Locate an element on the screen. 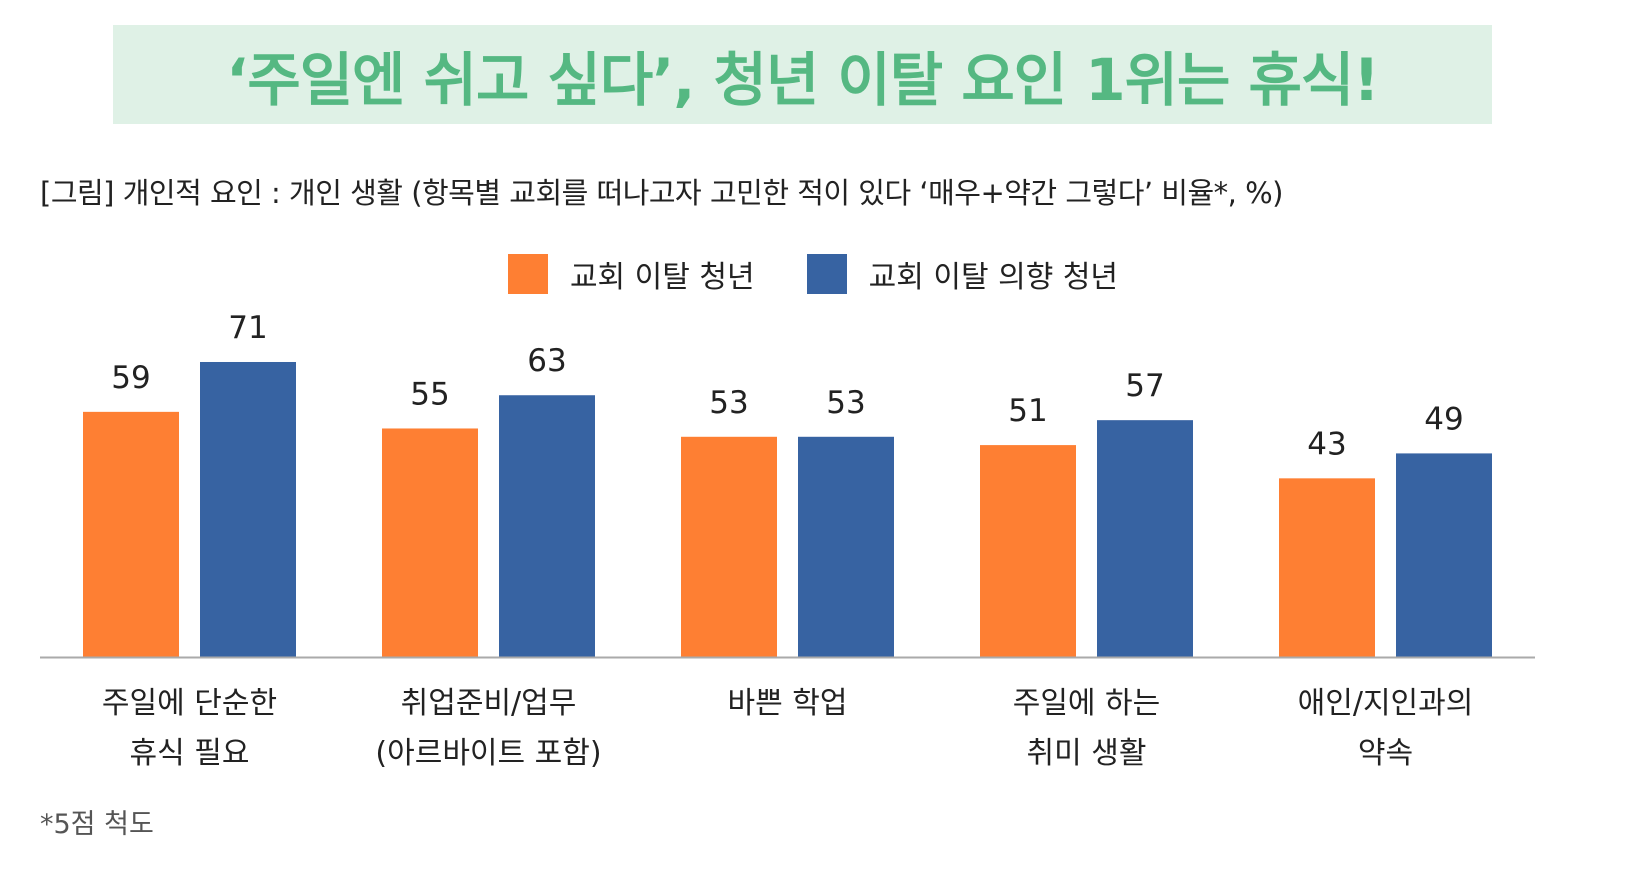  category-label: (아르바이트 포함) is located at coordinates (488, 753).